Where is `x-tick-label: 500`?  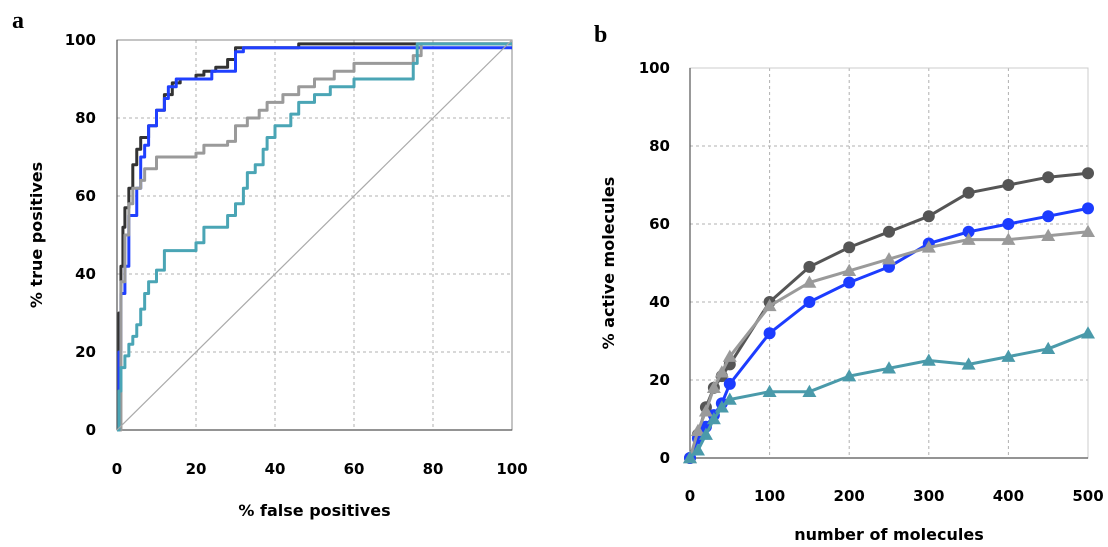
x-tick-label: 500 is located at coordinates (1087, 496).